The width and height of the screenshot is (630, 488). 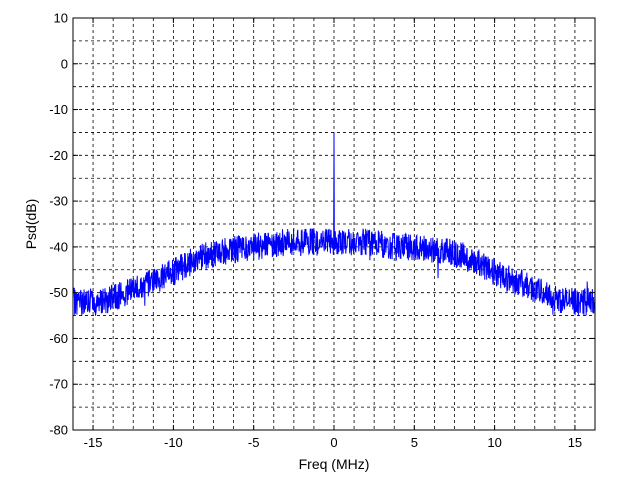 What do you see at coordinates (58, 384) in the screenshot?
I see `y-tick-label: -70` at bounding box center [58, 384].